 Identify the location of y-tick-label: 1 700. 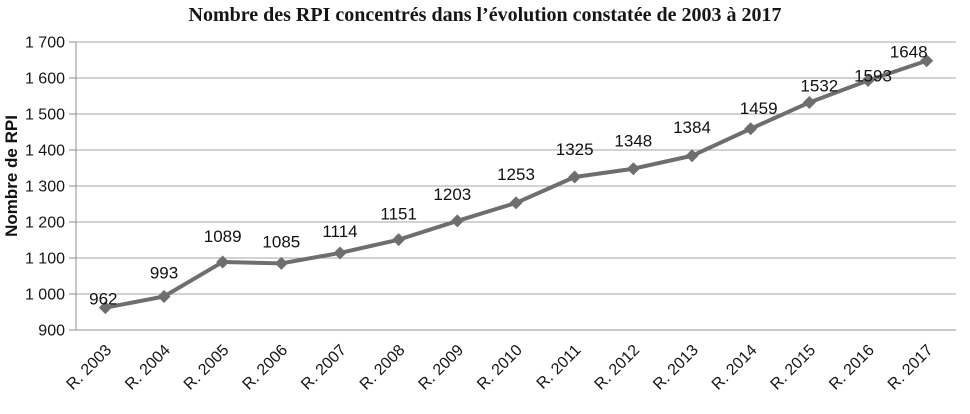
(45, 43).